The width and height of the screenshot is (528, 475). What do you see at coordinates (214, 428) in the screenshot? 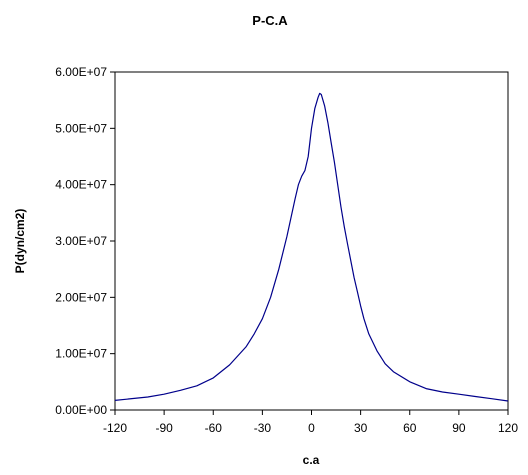
I see `x-tick-label: -60` at bounding box center [214, 428].